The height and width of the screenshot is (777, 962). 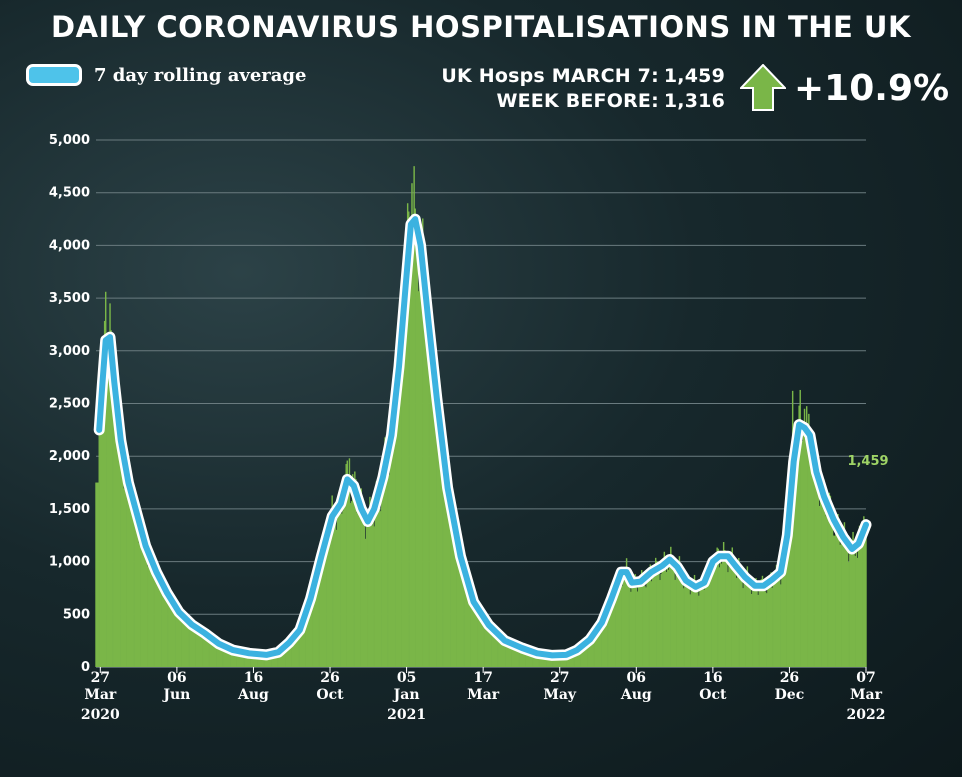 I want to click on latest-value: 1,459, so click(x=694, y=76).